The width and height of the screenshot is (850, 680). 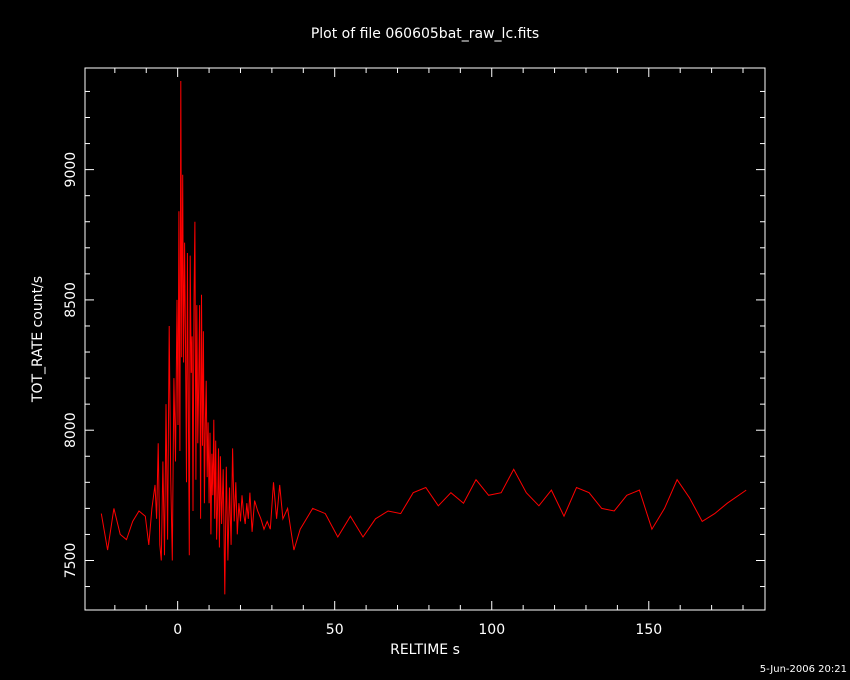 I want to click on y-tick-label: 9000, so click(x=71, y=170).